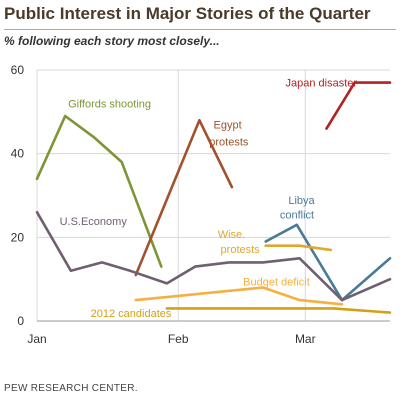 The image size is (405, 404). What do you see at coordinates (322, 84) in the screenshot?
I see `series-label: Japan disaster` at bounding box center [322, 84].